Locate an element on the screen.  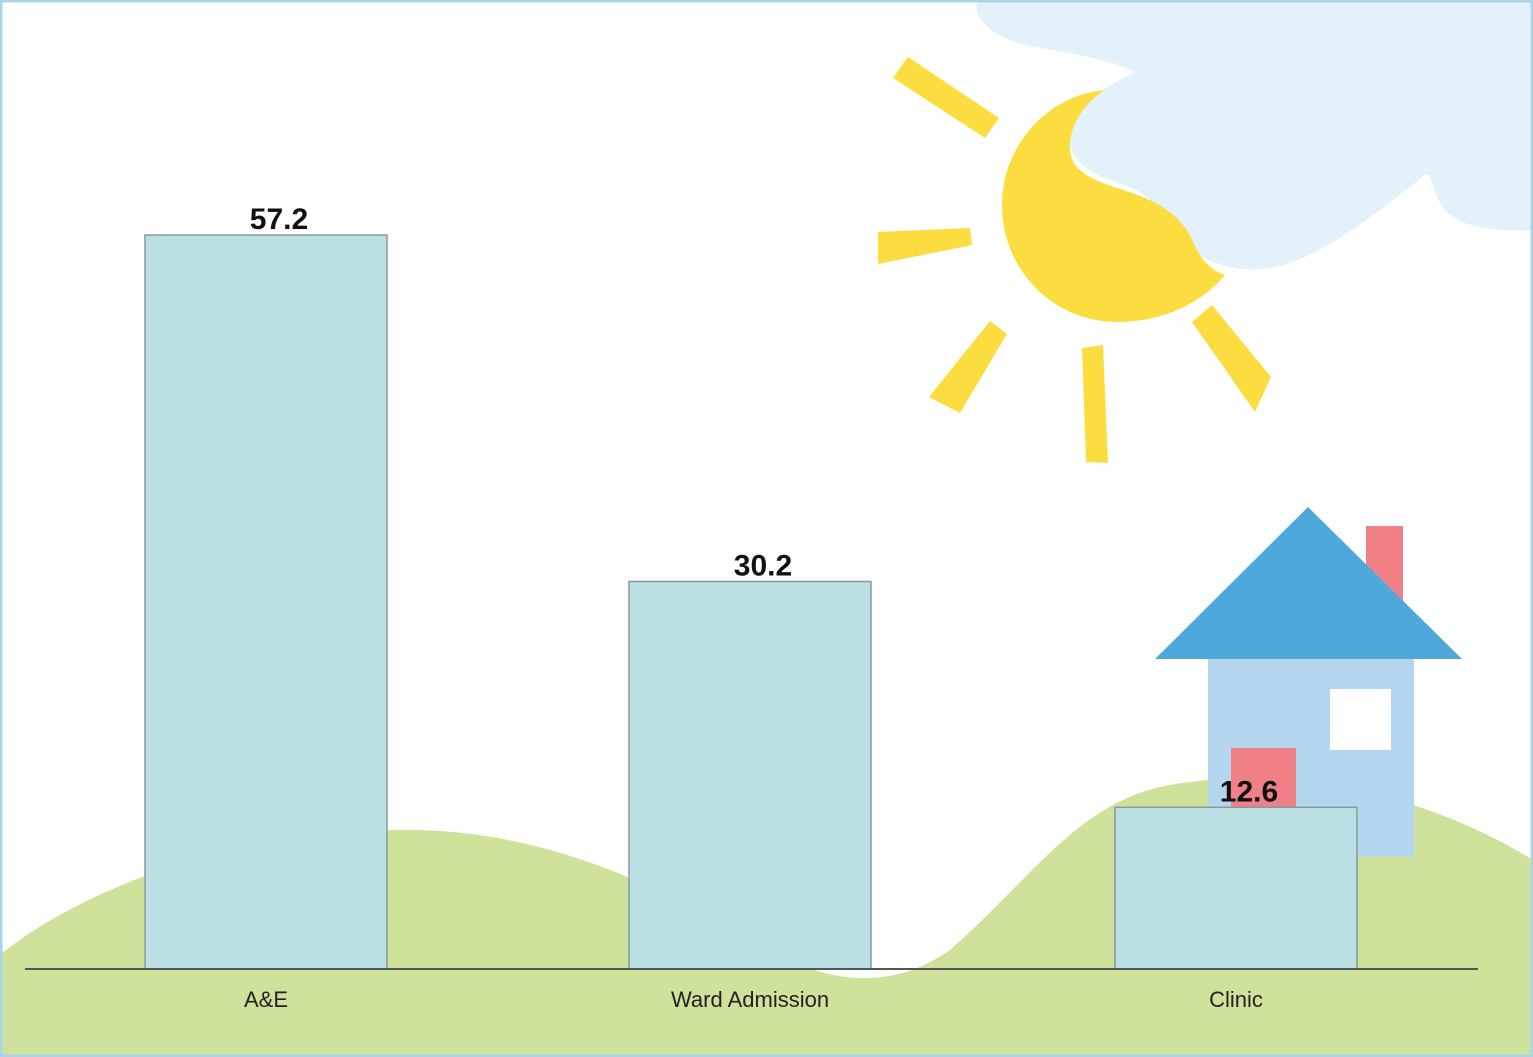
data-label-clinic: 12.6 is located at coordinates (1249, 791).